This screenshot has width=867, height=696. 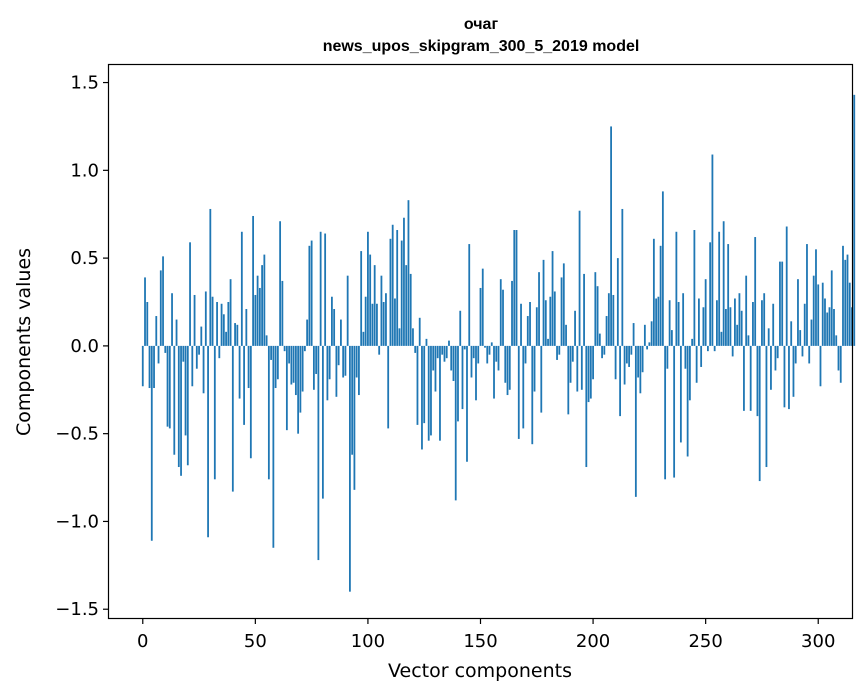 I want to click on y-tick-label: −1.0, so click(x=77, y=521).